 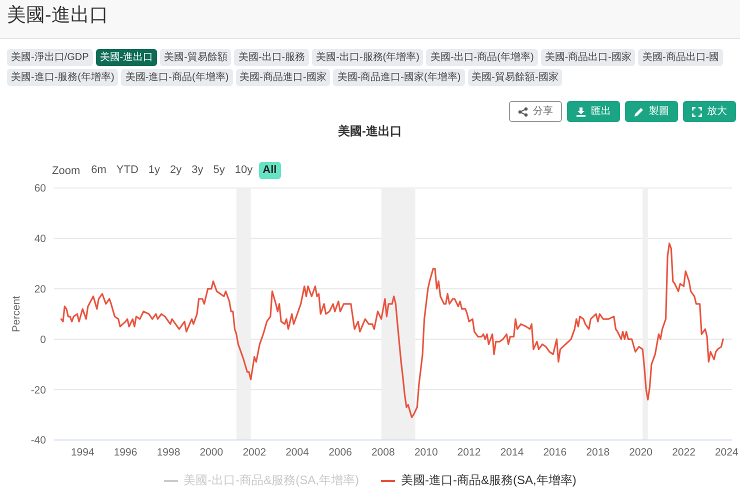 I want to click on x-tick-label: 2000, so click(x=212, y=452).